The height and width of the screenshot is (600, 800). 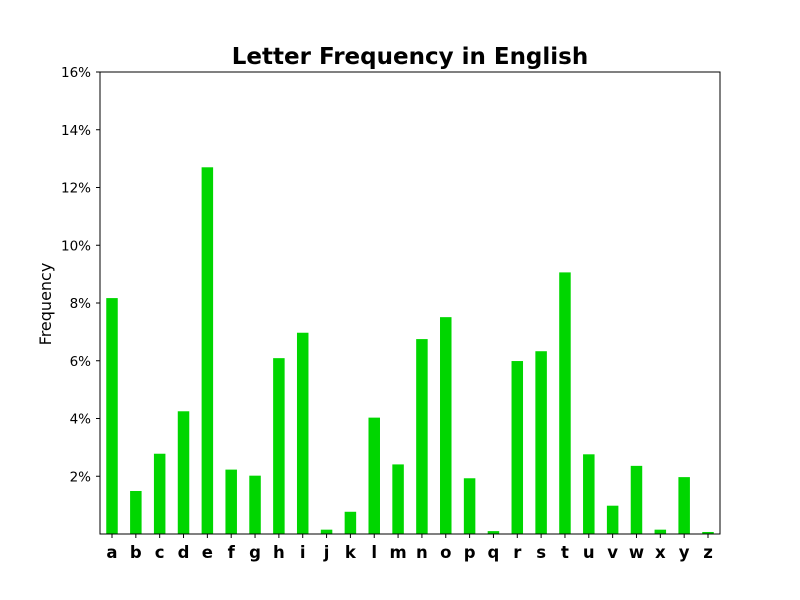 I want to click on x-tick-label-k: k, so click(x=351, y=552).